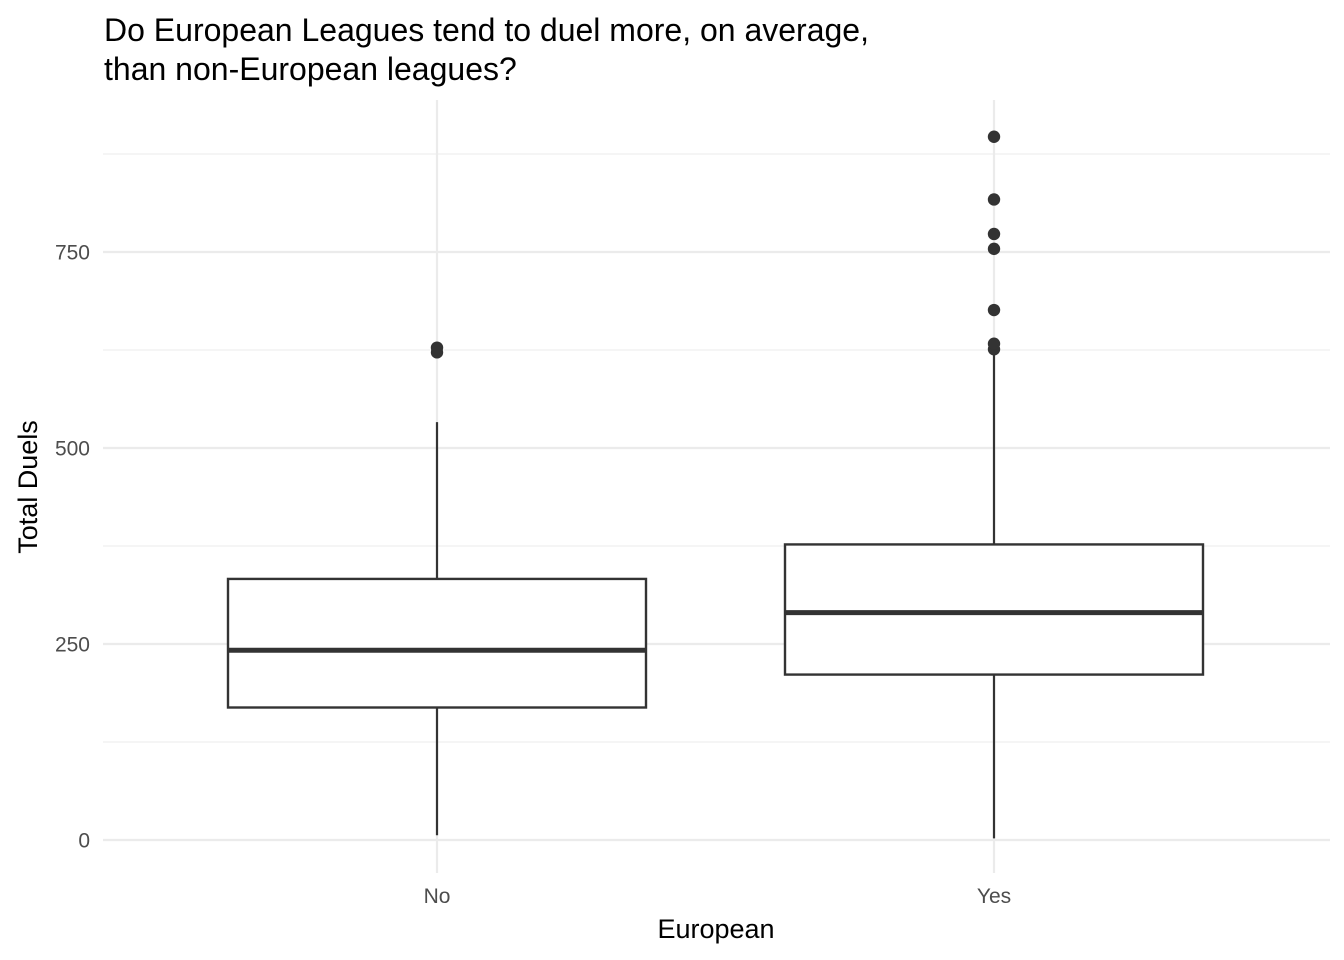 This screenshot has height=960, width=1344. Describe the element at coordinates (994, 896) in the screenshot. I see `x-tick-label: Yes` at that location.